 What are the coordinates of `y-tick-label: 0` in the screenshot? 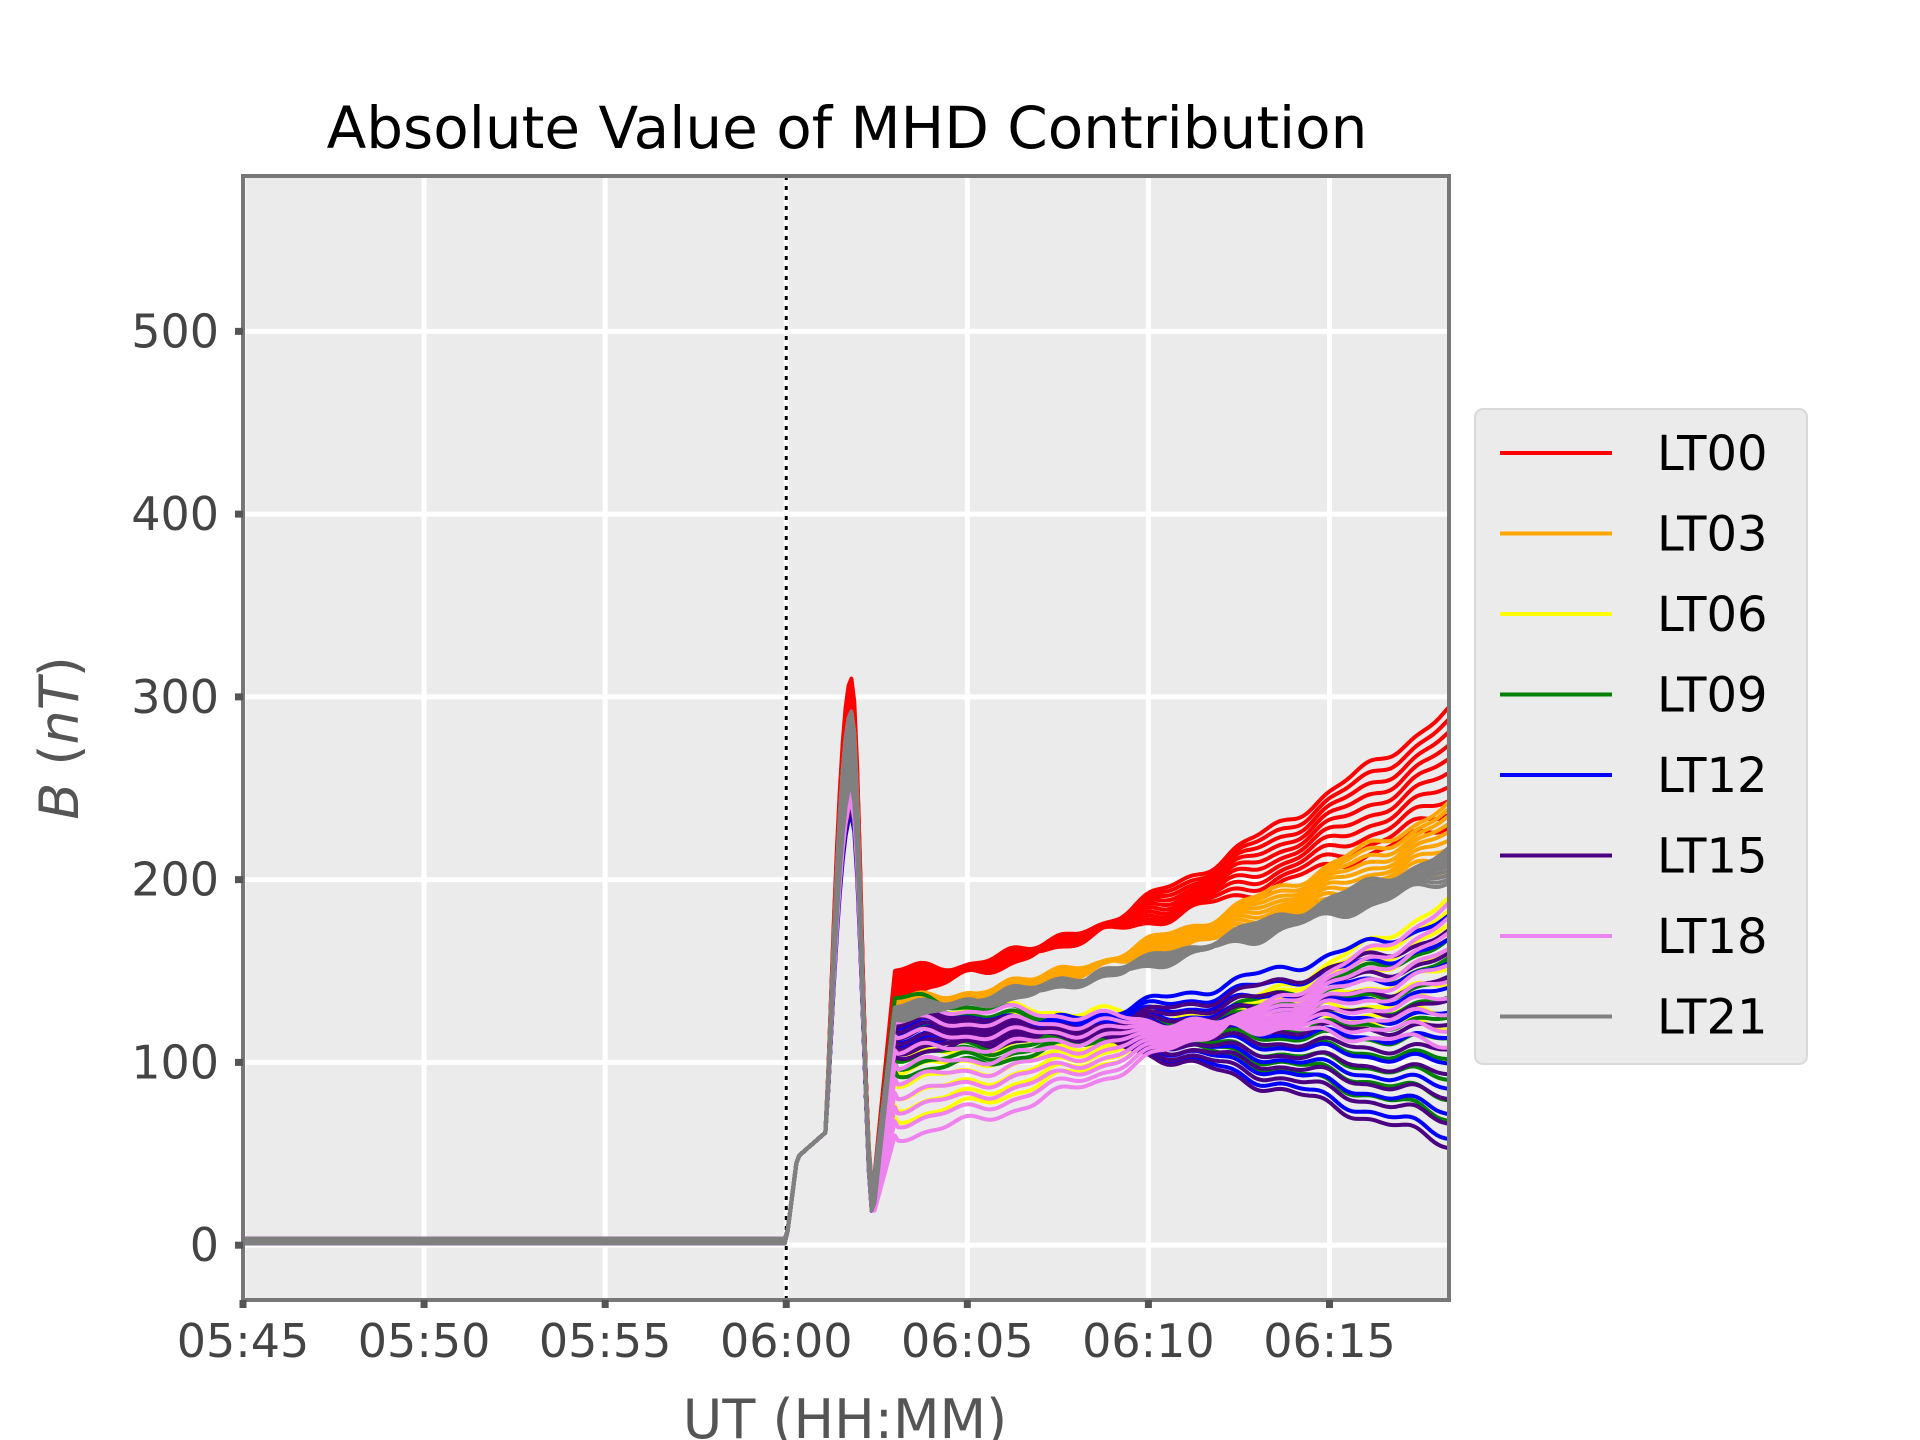 It's located at (204, 1245).